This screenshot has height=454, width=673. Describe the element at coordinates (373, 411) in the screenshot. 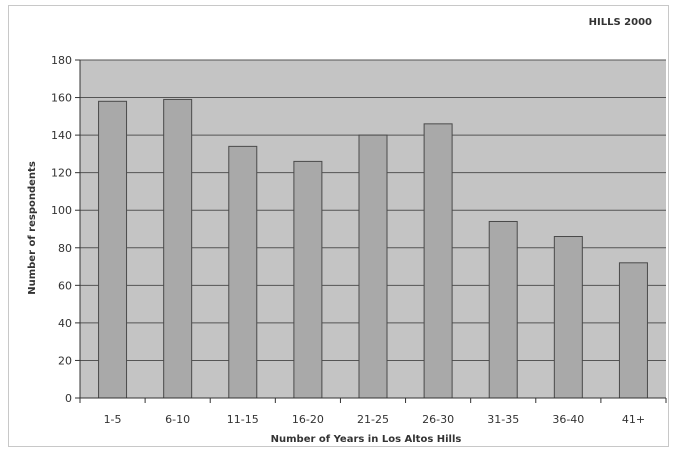

I see `x-axis-ticks: 1-5 6-10 11-15 16-20 21-25 26-30 31-35 36-40 41+` at that location.